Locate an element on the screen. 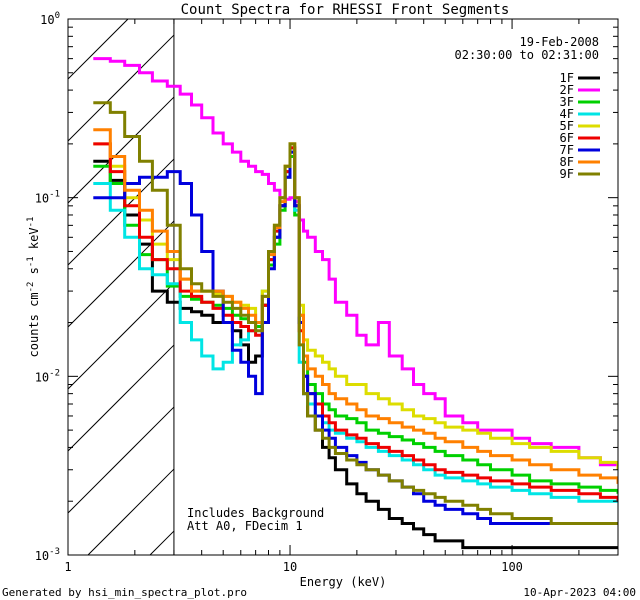 Image resolution: width=640 pixels, height=600 pixels. legend-label-8F: 8F is located at coordinates (567, 162).